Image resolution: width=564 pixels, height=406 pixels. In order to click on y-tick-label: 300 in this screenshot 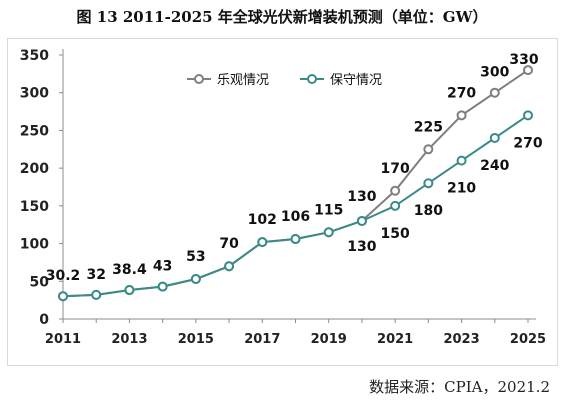, I will do `click(34, 94)`.